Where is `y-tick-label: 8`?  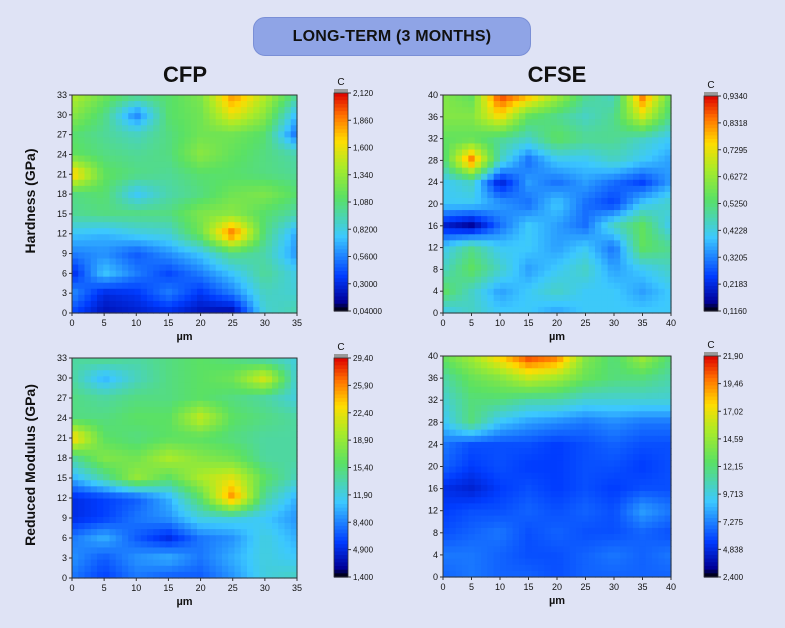 y-tick-label: 8 is located at coordinates (435, 269).